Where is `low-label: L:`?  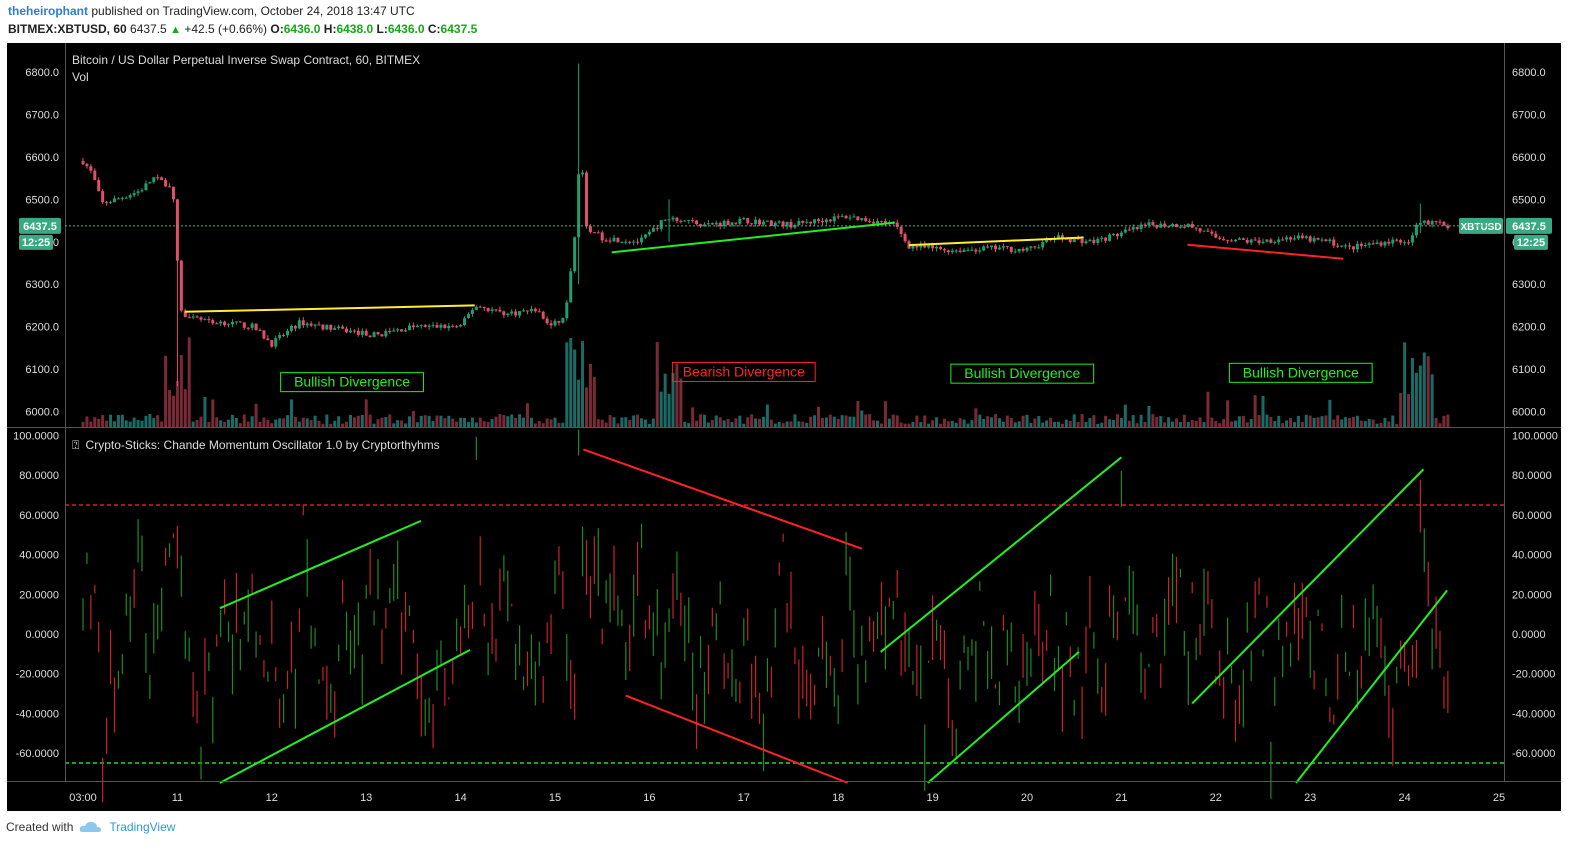
low-label: L: is located at coordinates (382, 29).